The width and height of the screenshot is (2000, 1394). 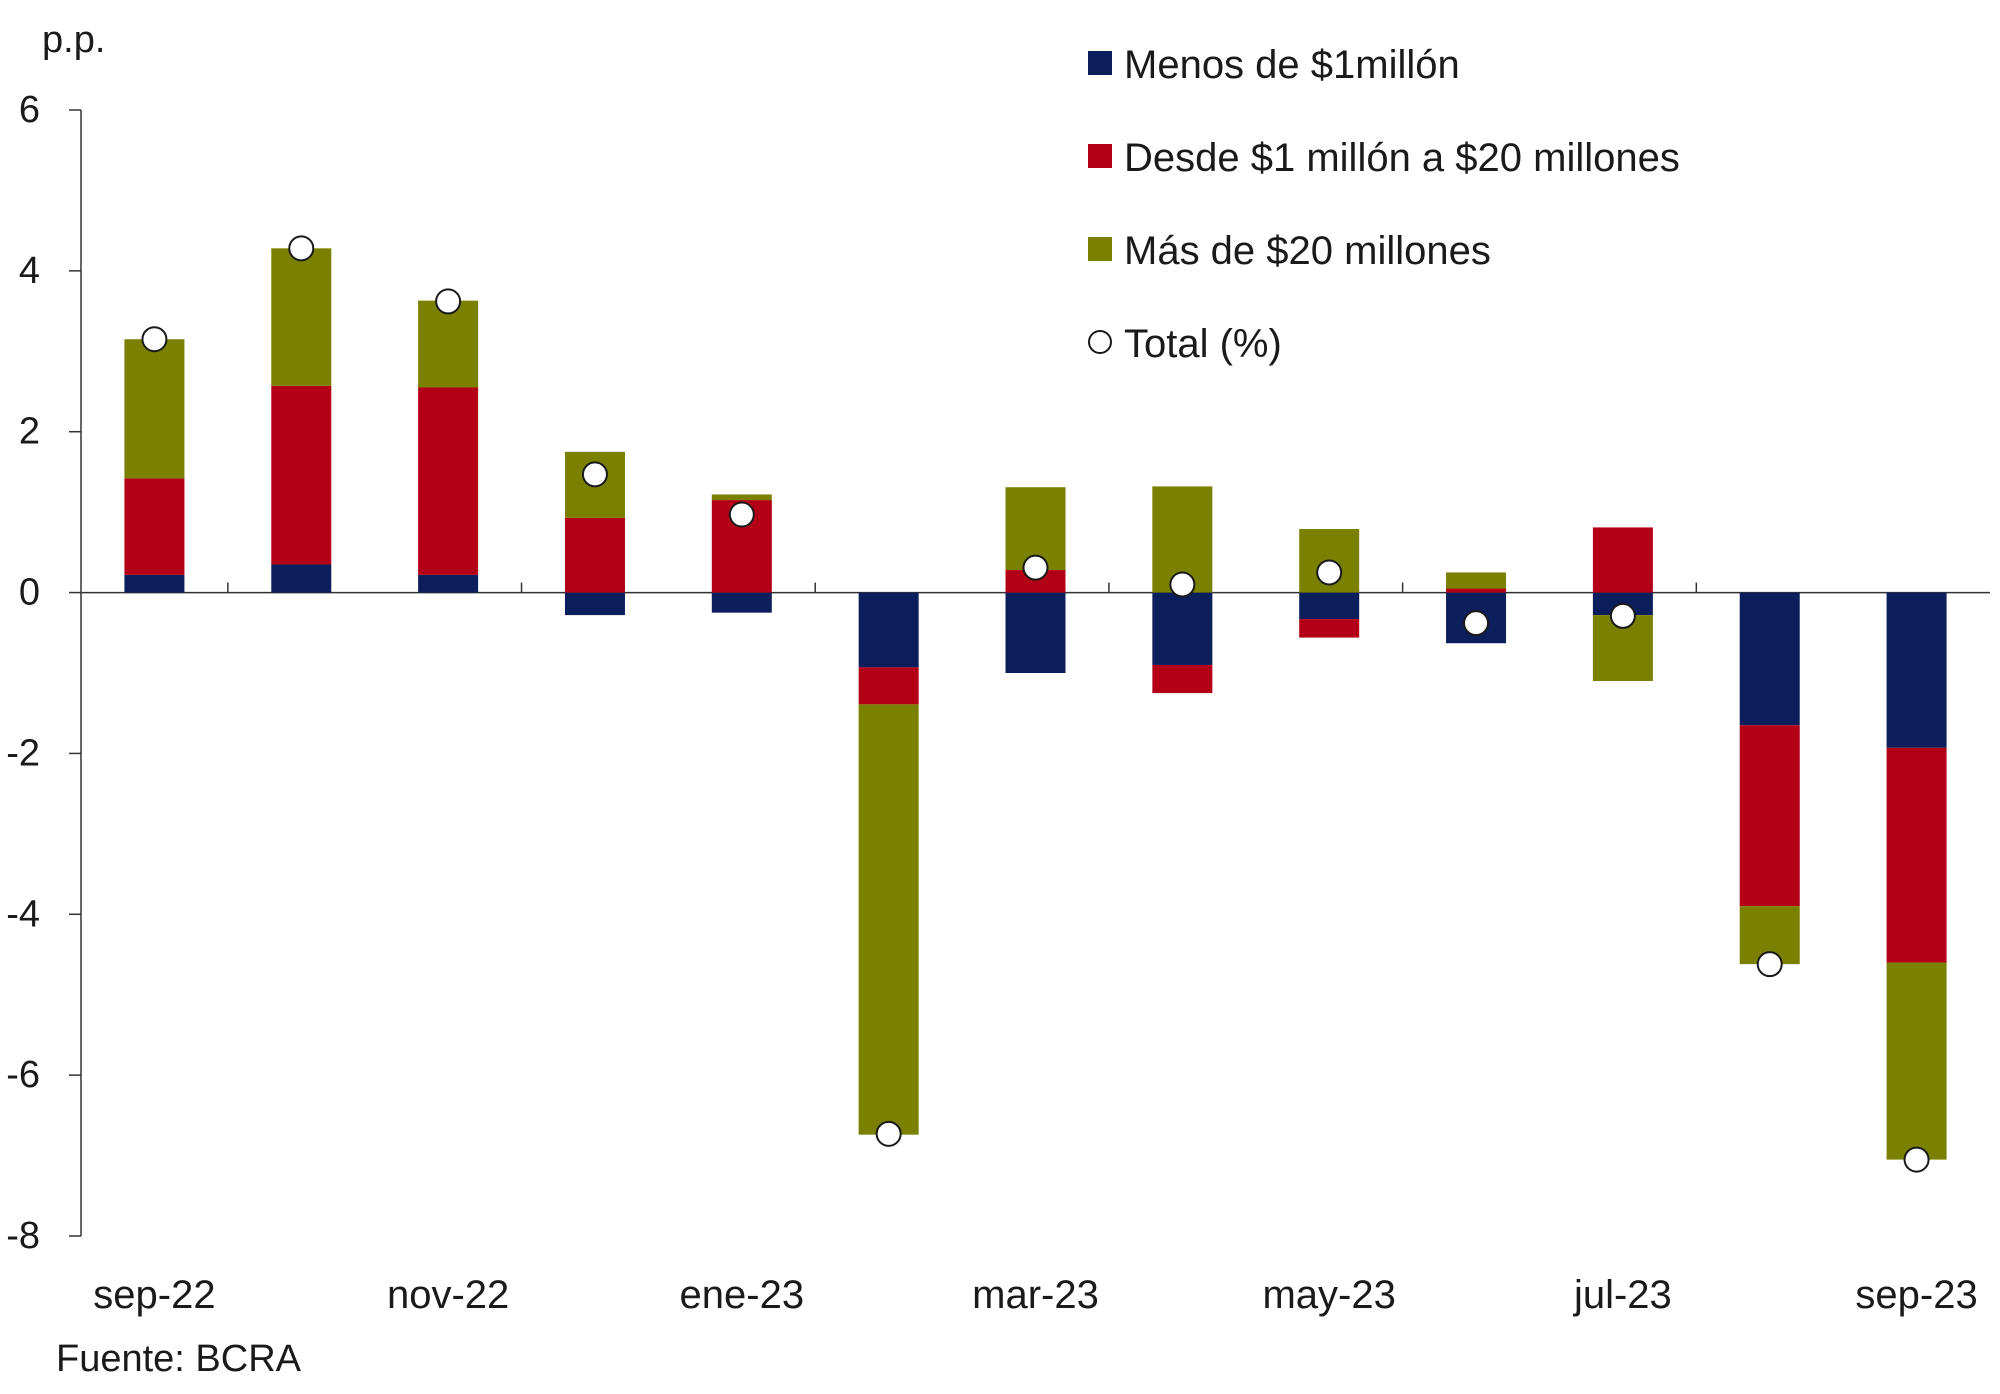 I want to click on y-tick-label: 4, so click(x=29, y=271).